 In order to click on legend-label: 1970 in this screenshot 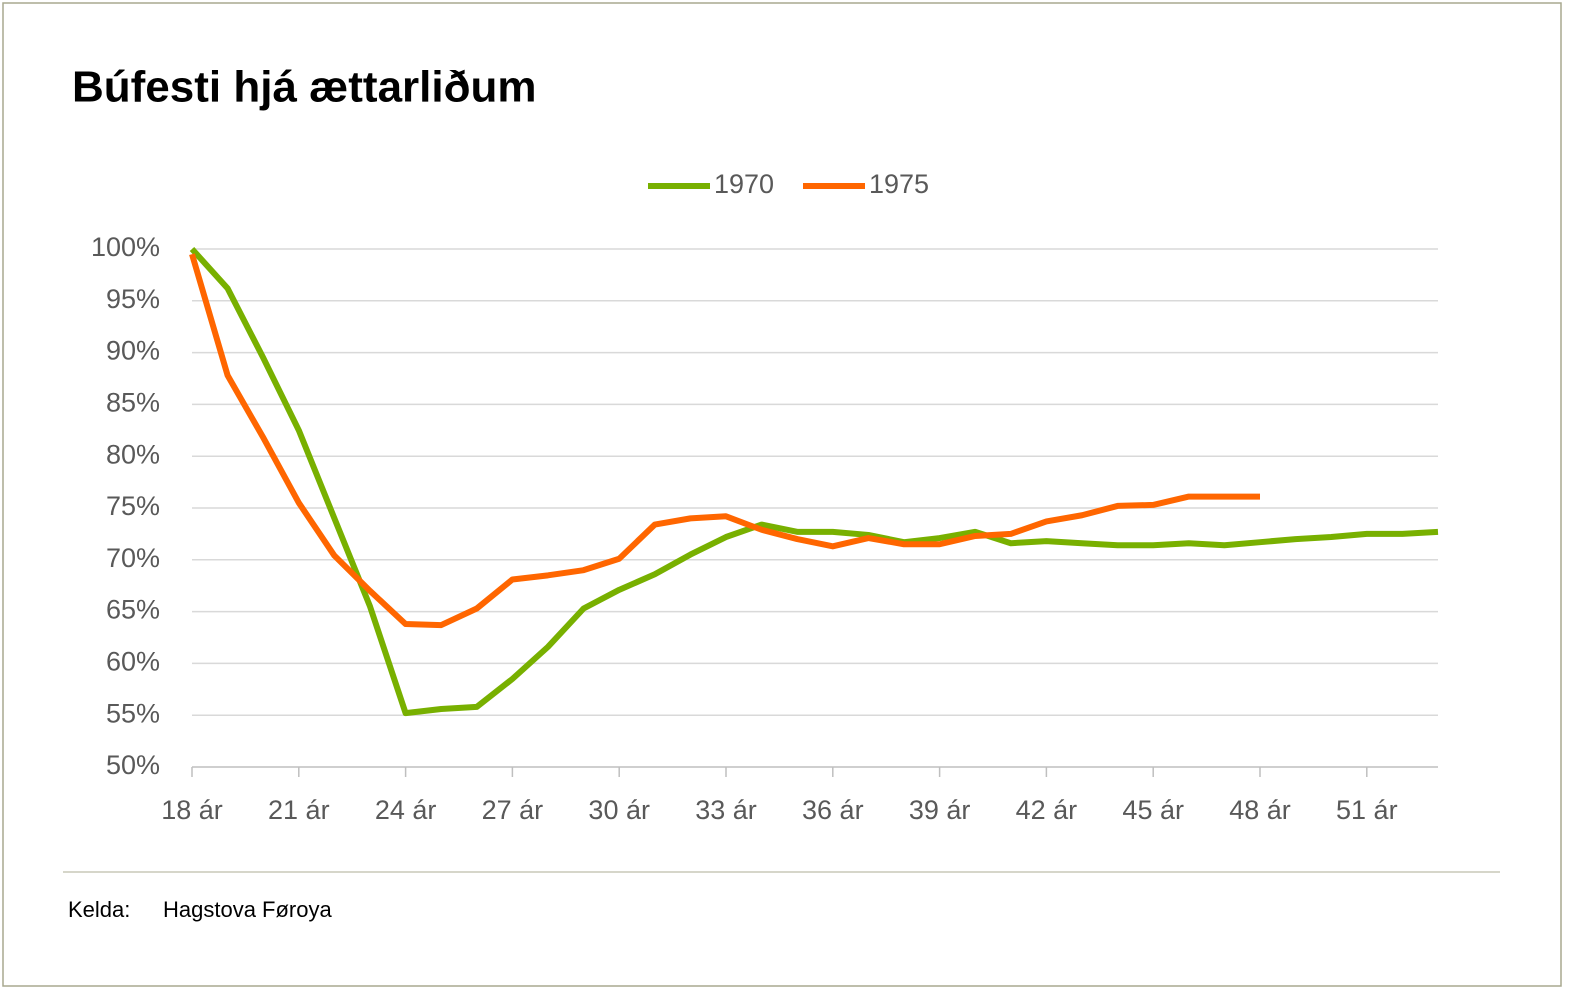, I will do `click(744, 184)`.